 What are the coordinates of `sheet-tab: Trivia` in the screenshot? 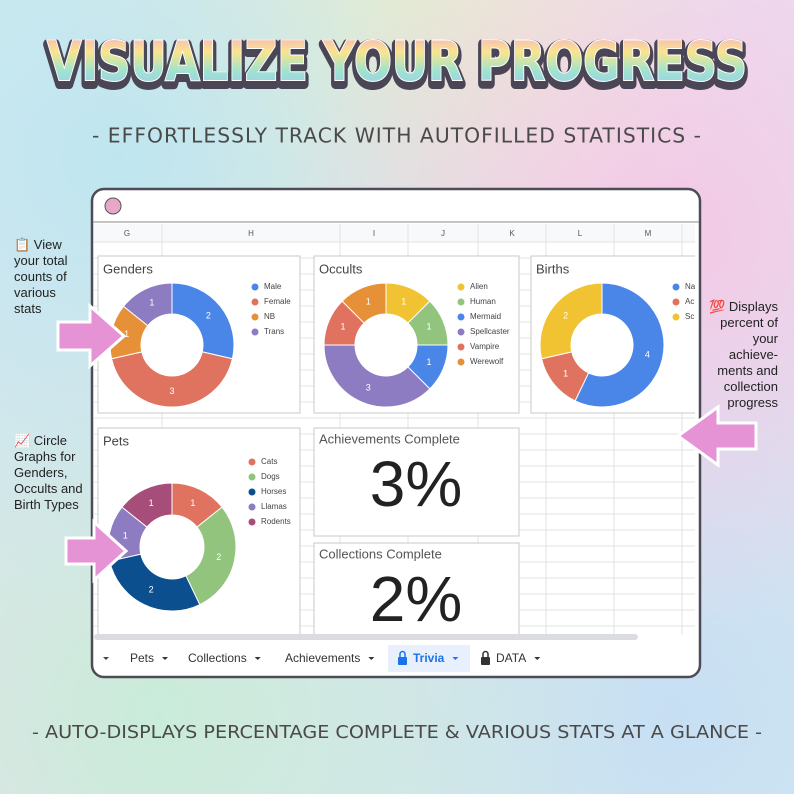 It's located at (429, 658).